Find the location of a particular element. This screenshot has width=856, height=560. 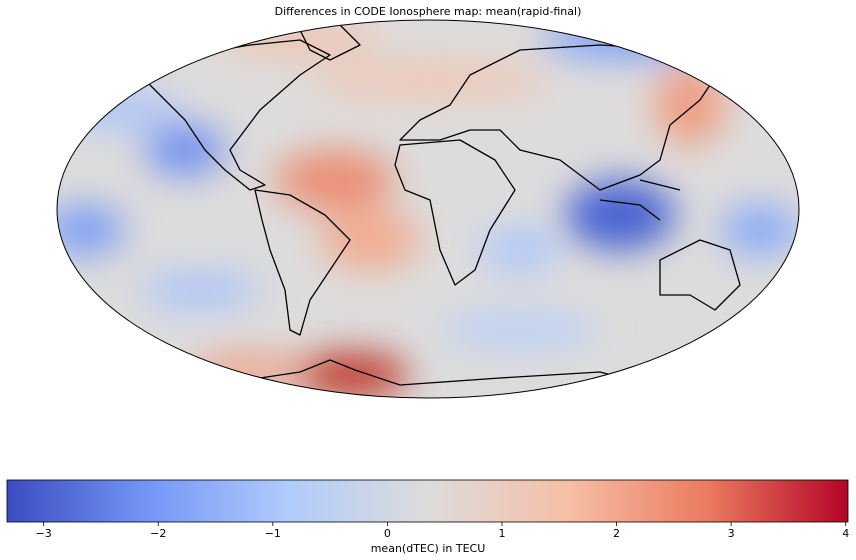

colorbar-tick-label: −2 is located at coordinates (158, 533).